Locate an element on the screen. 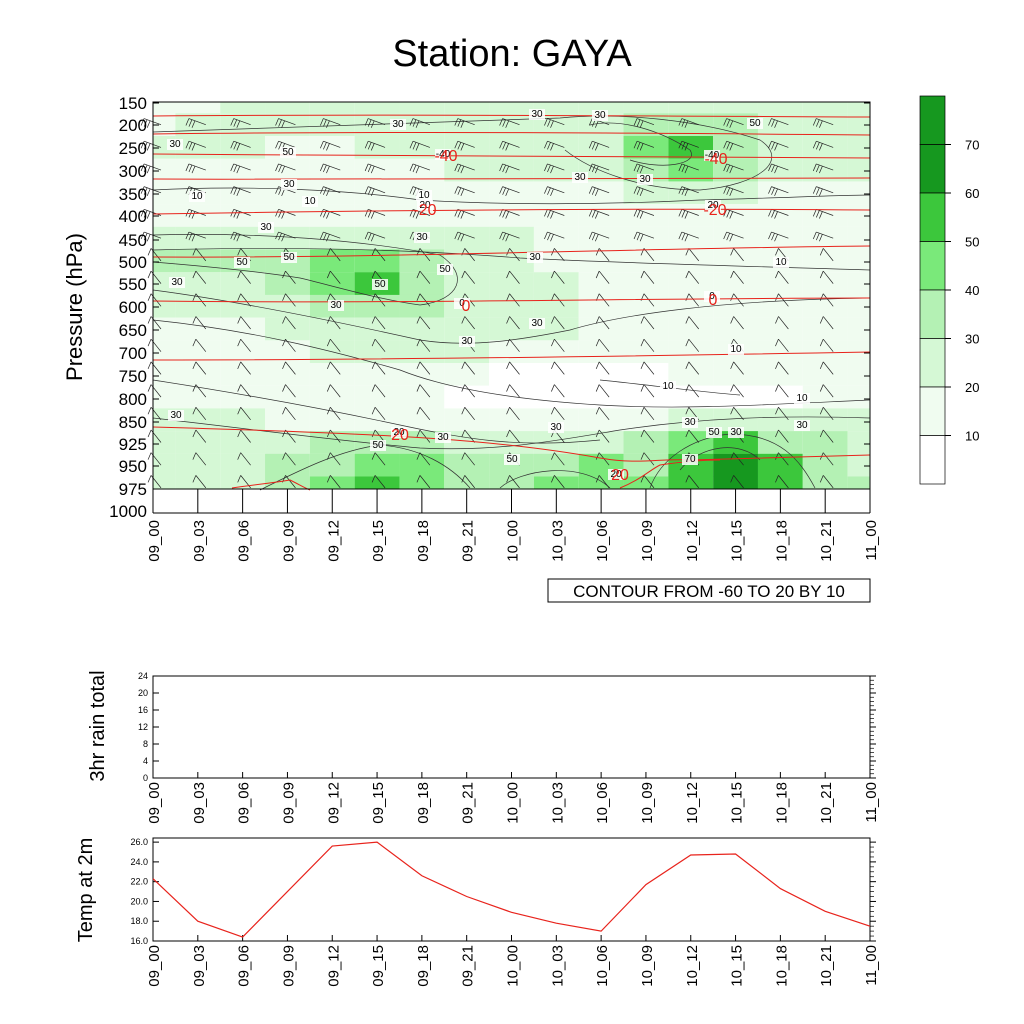 The width and height of the screenshot is (1024, 1024). temperature-y-axis-label: Temp at 2m is located at coordinates (86, 890).